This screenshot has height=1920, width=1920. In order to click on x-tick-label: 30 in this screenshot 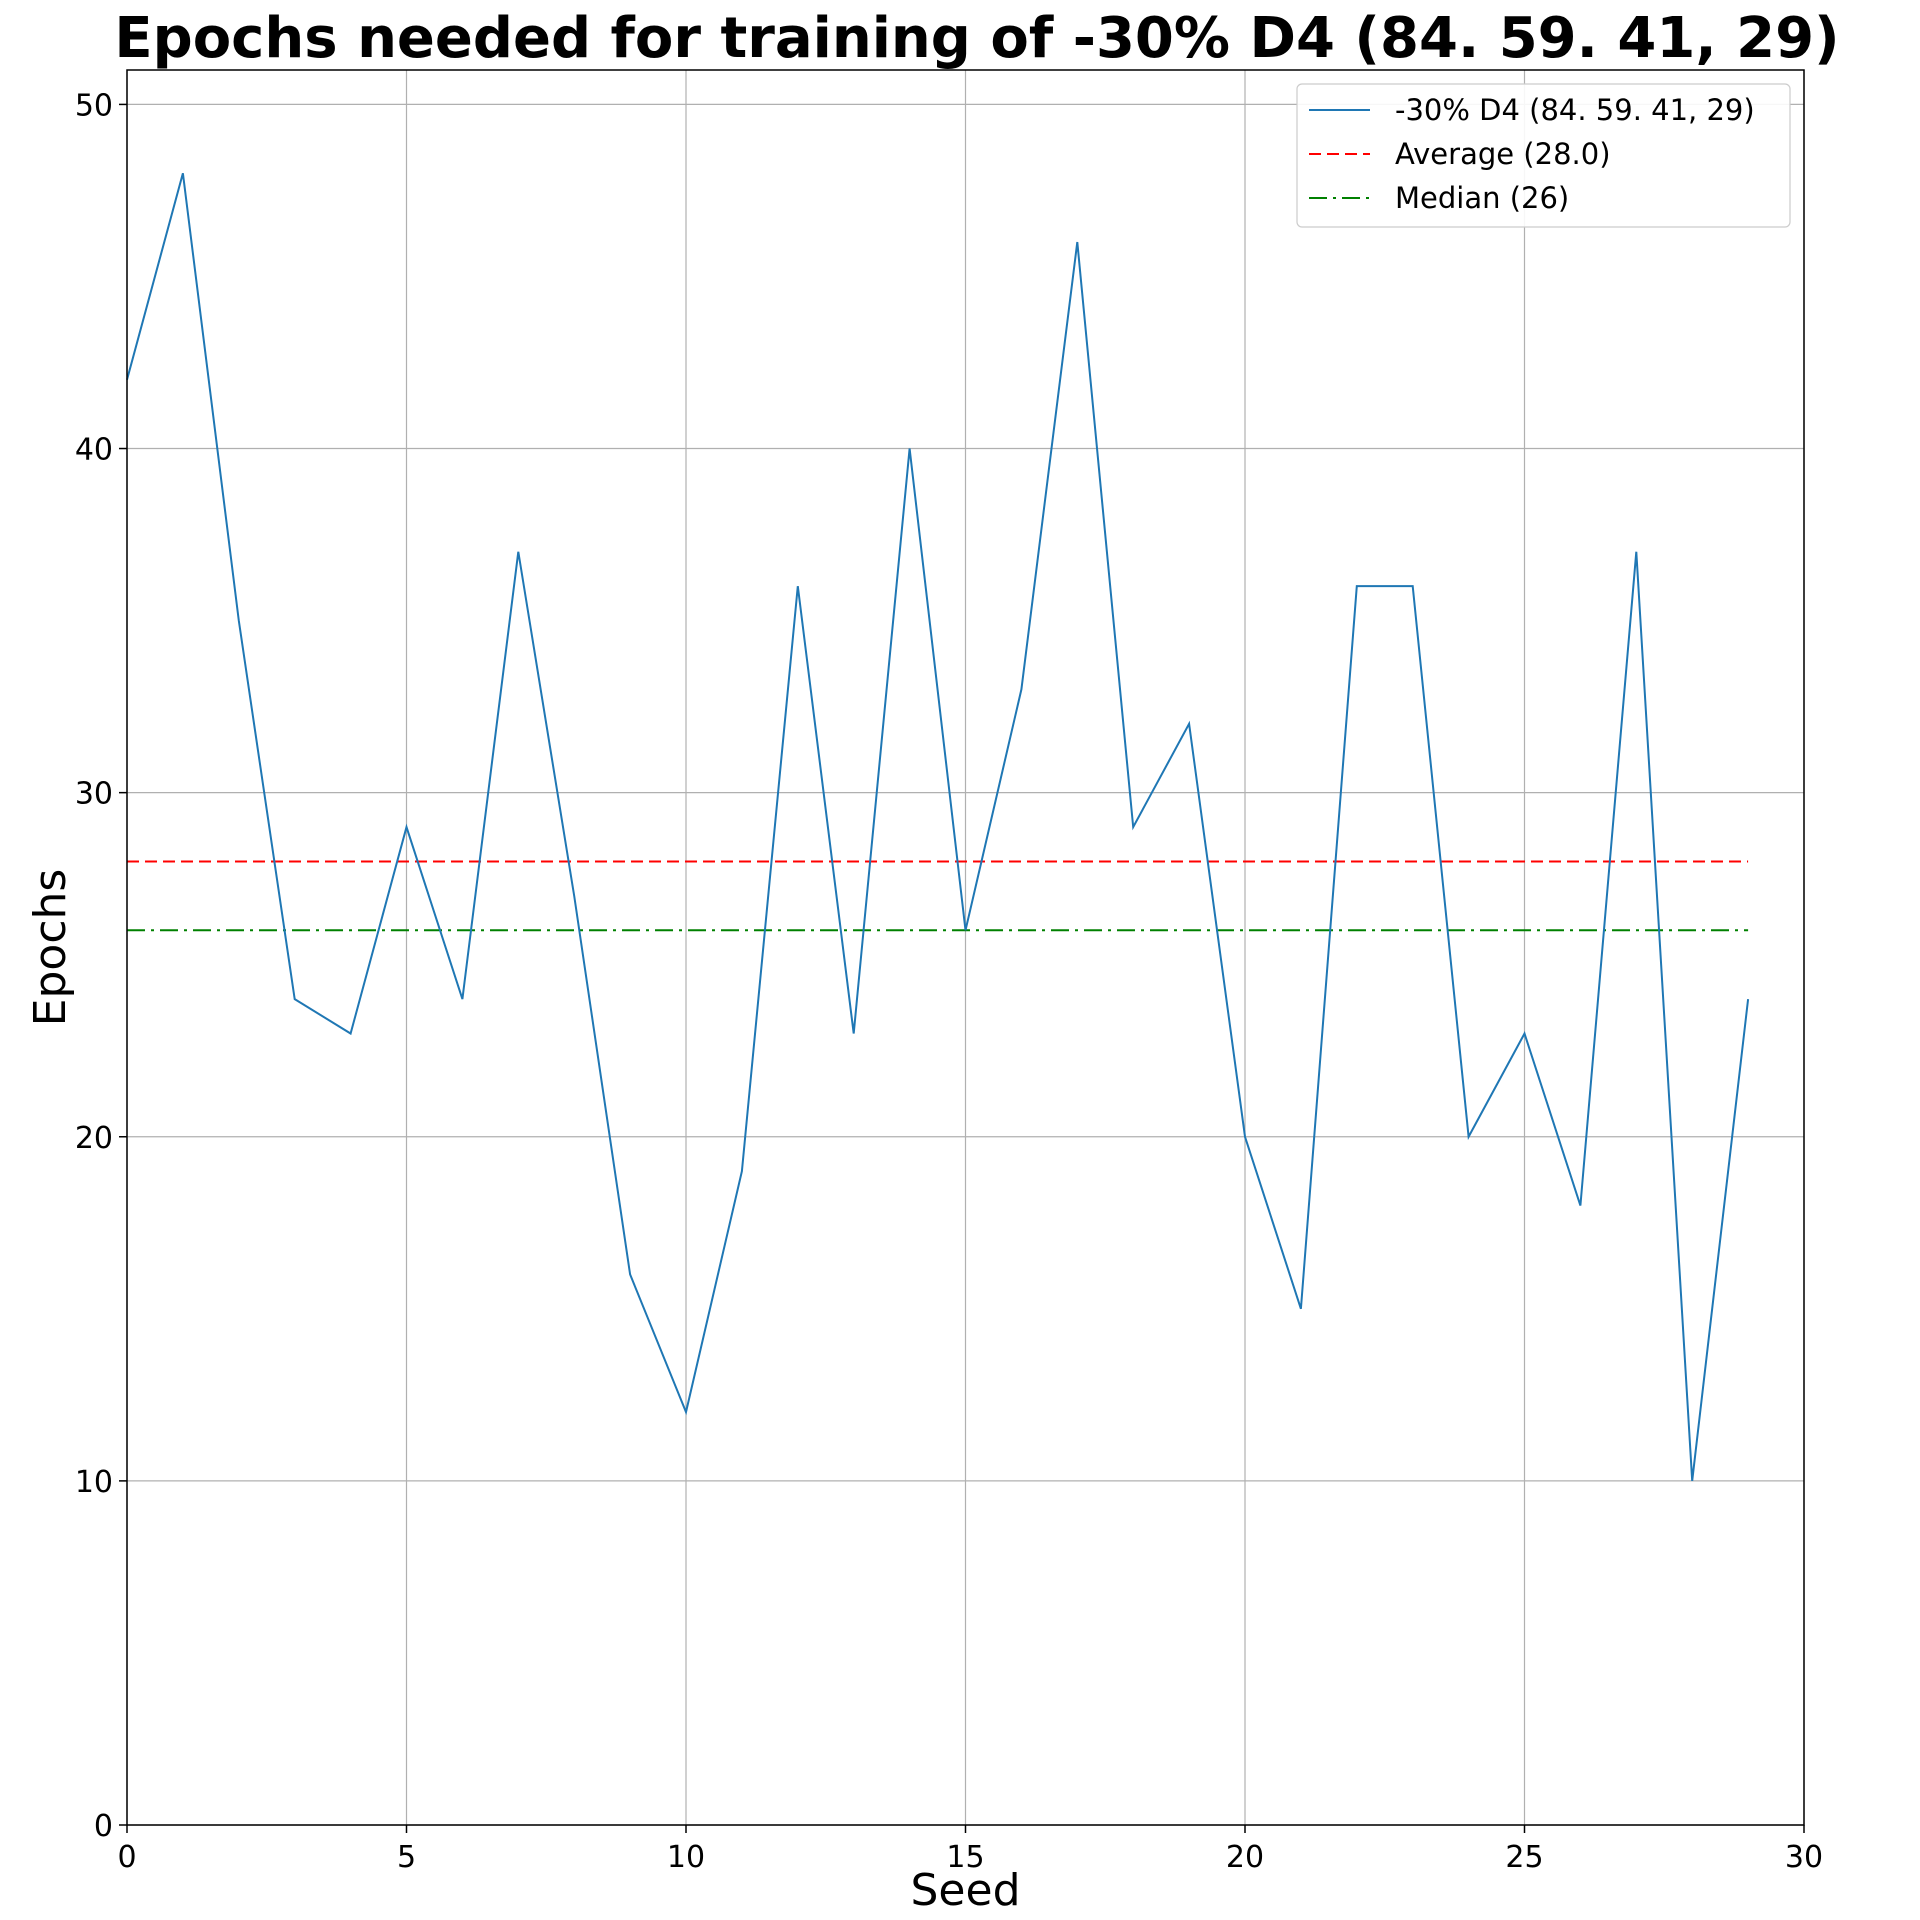, I will do `click(1804, 1857)`.